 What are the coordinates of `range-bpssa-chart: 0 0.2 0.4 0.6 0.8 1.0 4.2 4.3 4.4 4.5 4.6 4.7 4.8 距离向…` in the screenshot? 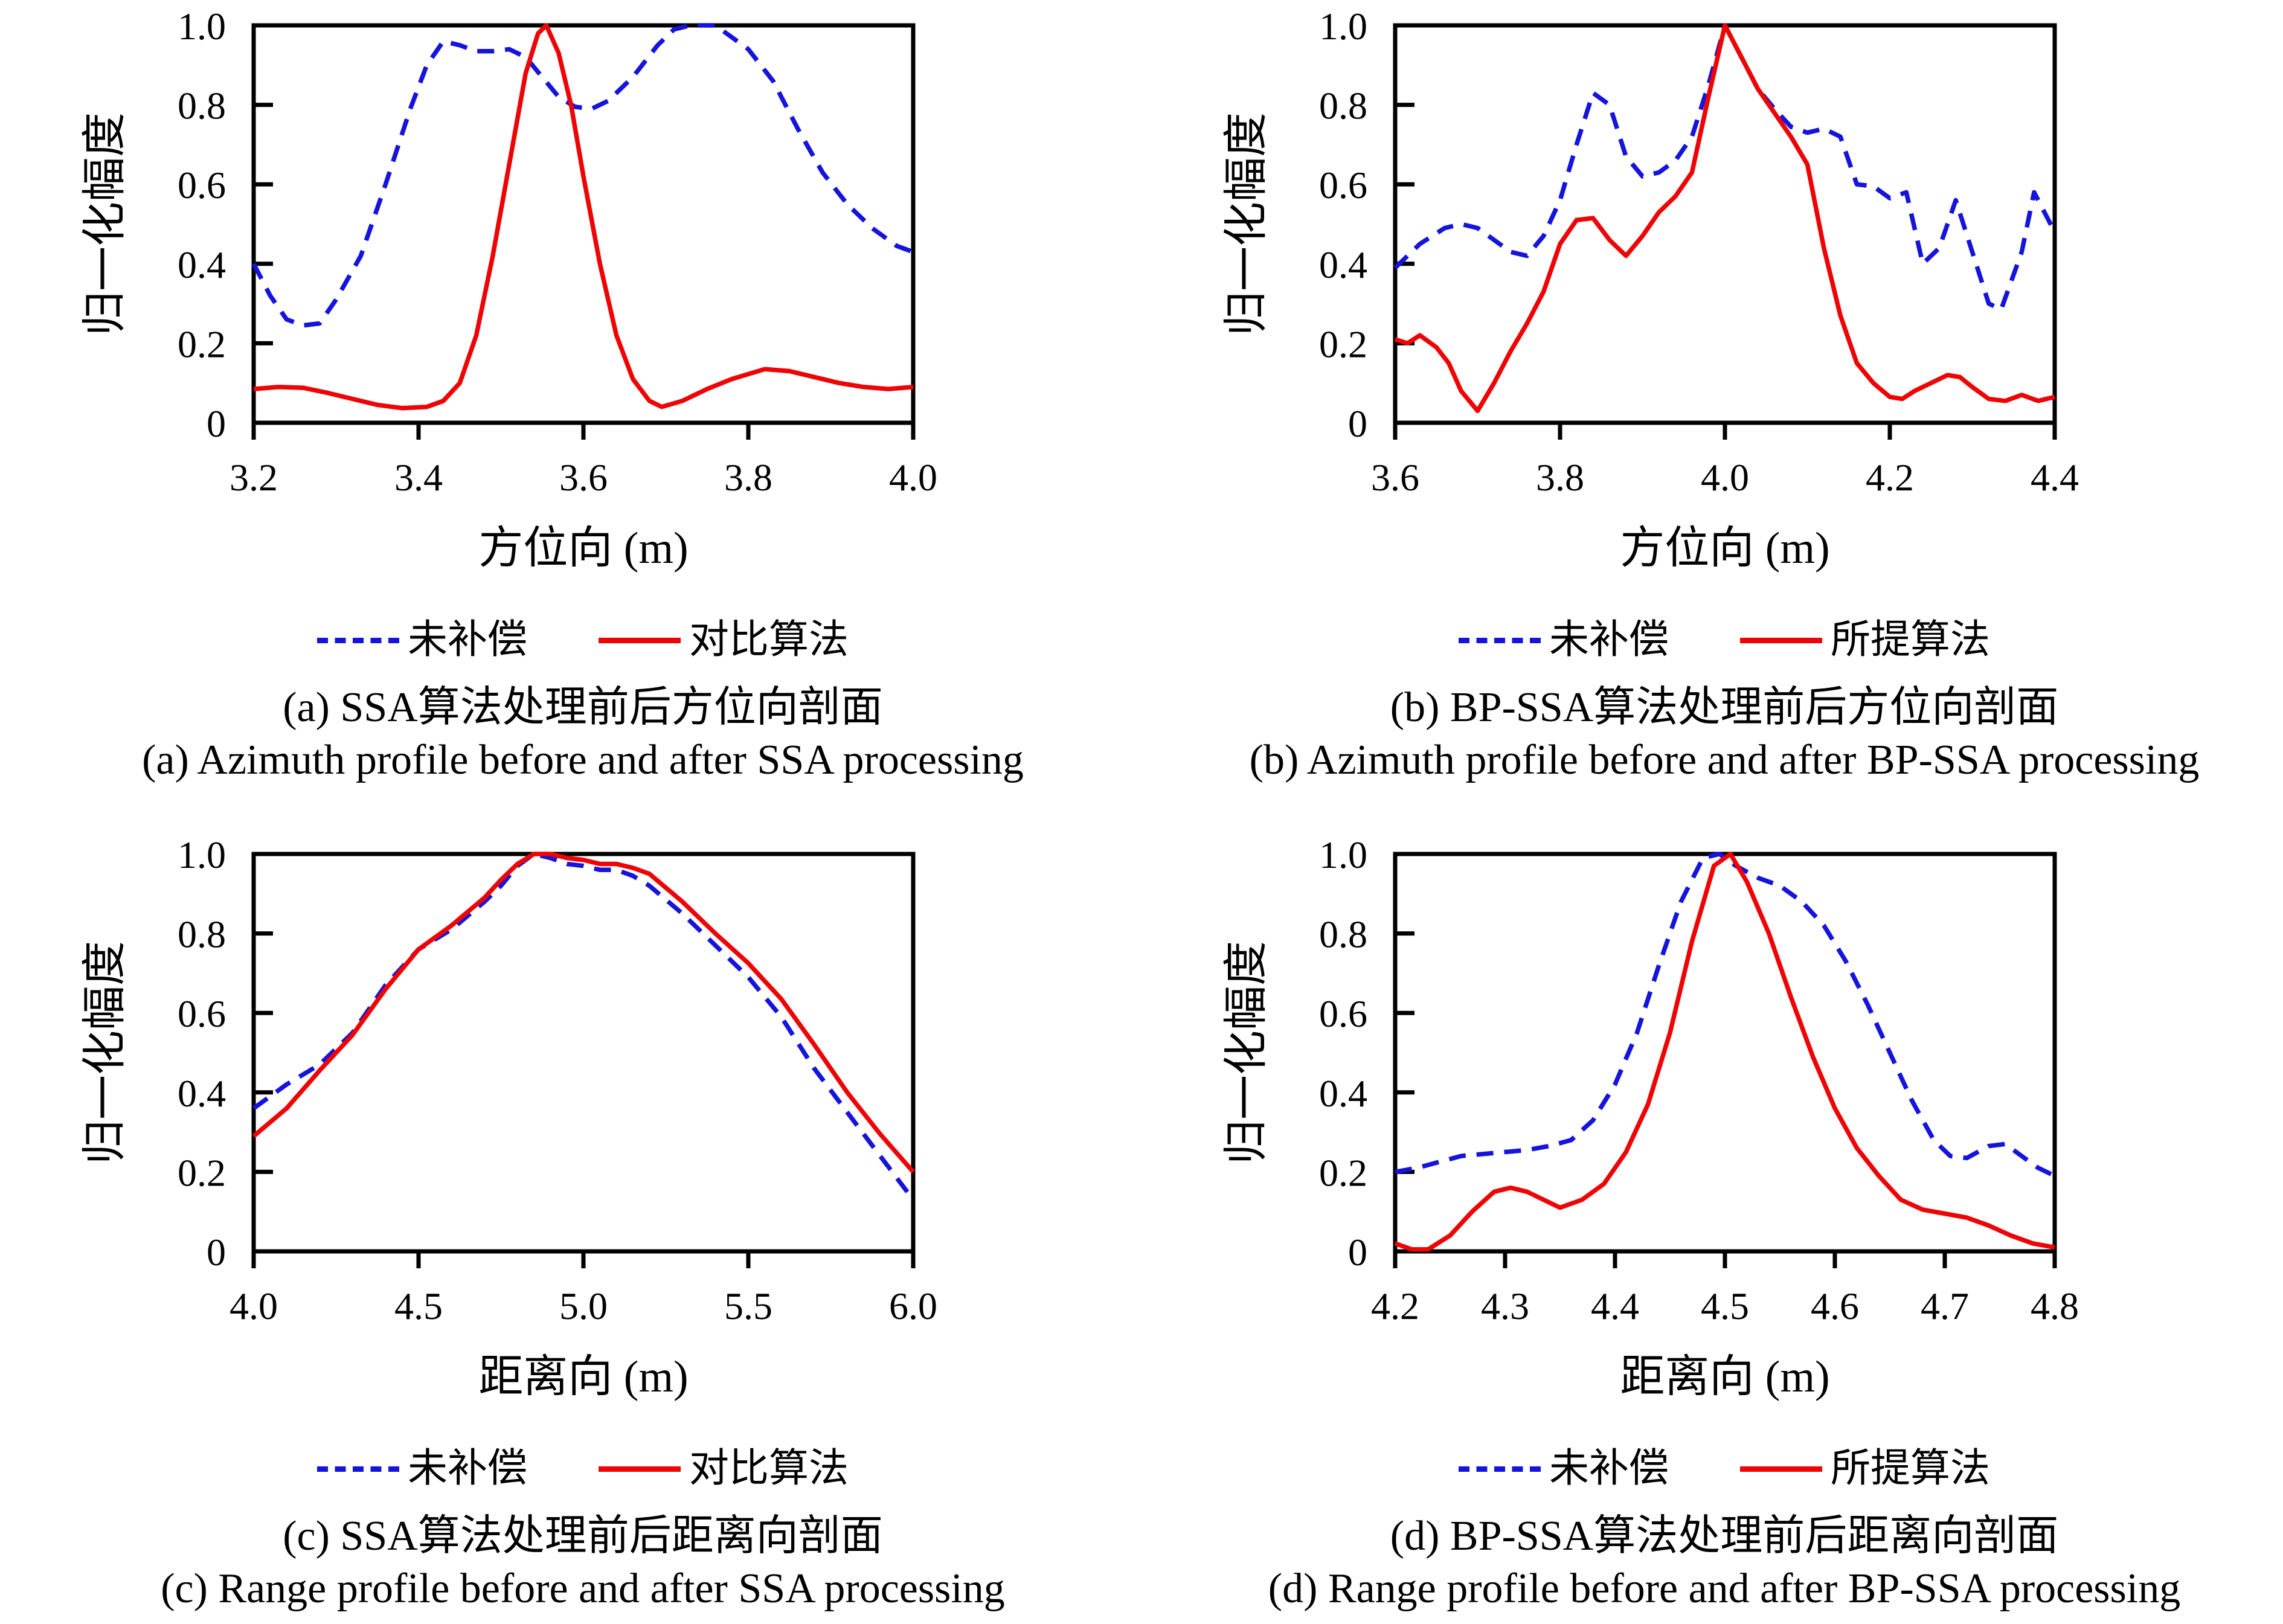 It's located at (1650, 1117).